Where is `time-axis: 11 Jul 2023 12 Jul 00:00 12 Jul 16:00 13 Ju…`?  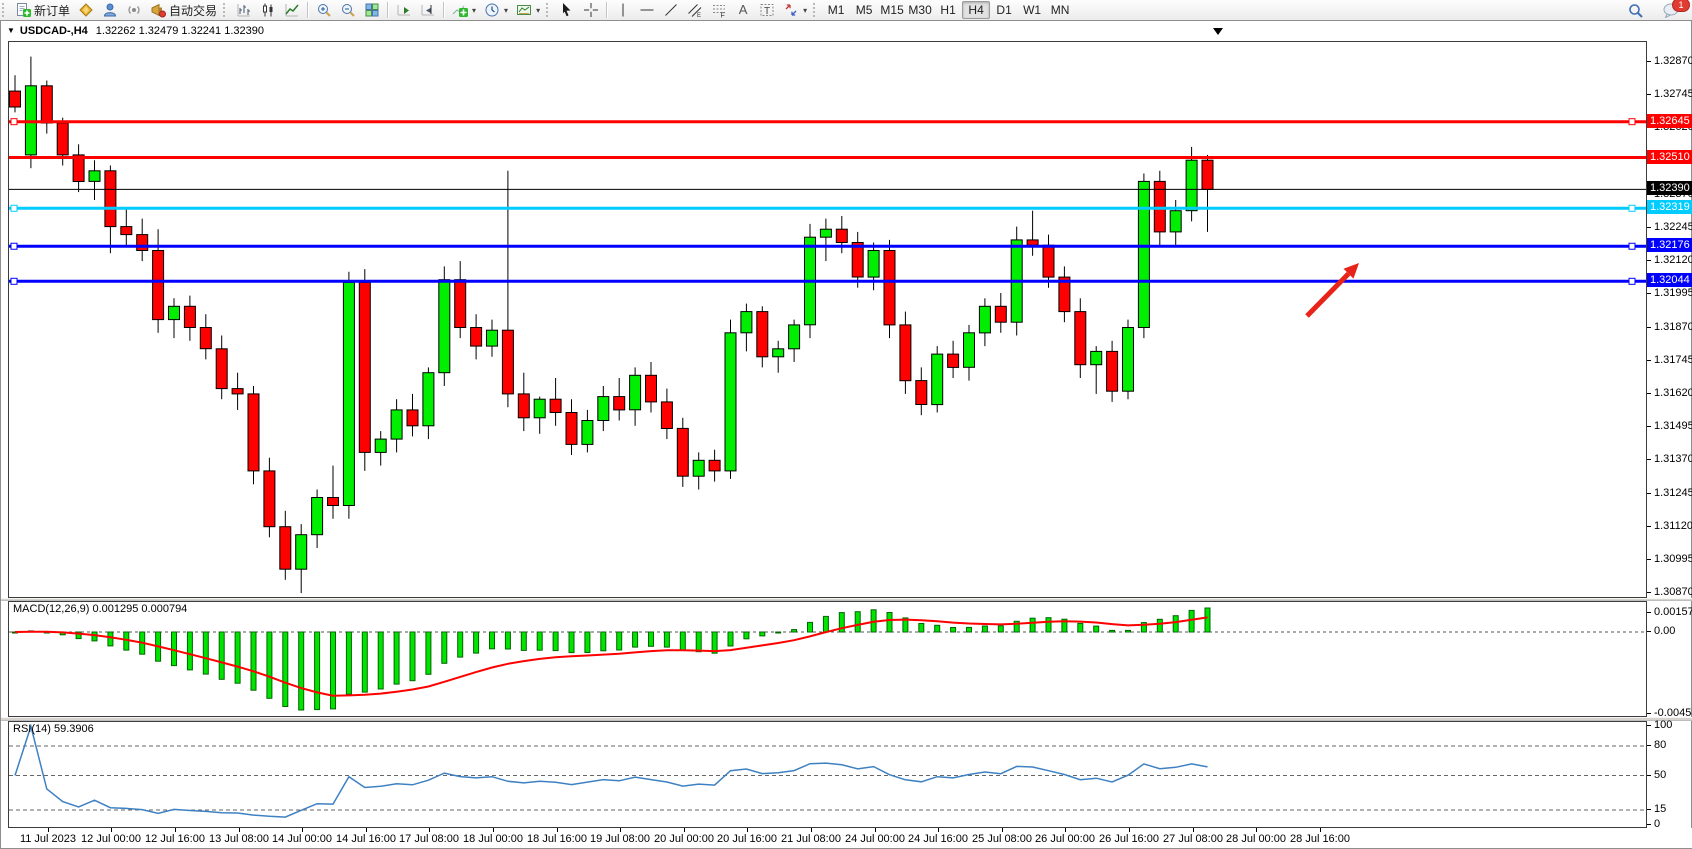
time-axis: 11 Jul 2023 12 Jul 00:00 12 Jul 16:00 13 Ju… is located at coordinates (846, 838).